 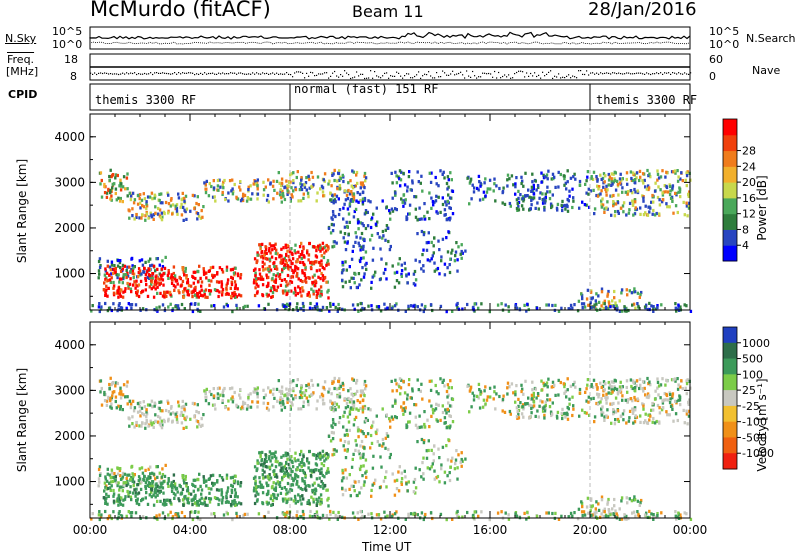 What do you see at coordinates (724, 31) in the screenshot?
I see `nsearch-tick-high: 10^5` at bounding box center [724, 31].